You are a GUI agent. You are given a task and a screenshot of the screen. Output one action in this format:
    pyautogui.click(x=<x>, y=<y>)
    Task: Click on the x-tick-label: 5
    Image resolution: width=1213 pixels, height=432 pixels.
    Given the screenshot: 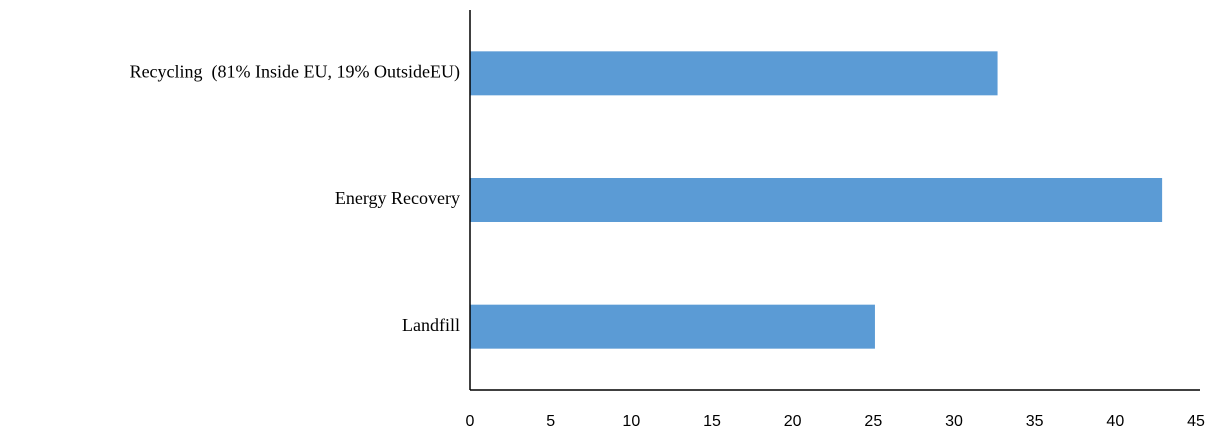 What is the action you would take?
    pyautogui.click(x=550, y=421)
    